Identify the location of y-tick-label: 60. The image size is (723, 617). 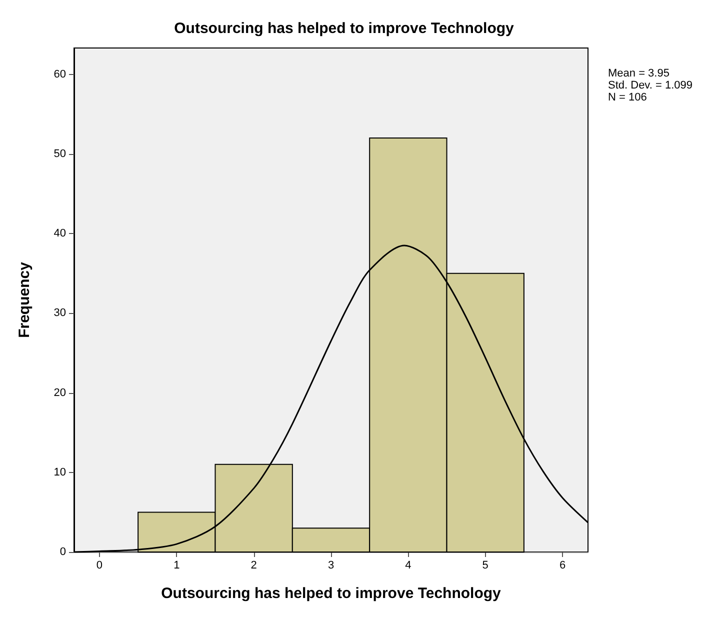
(60, 74).